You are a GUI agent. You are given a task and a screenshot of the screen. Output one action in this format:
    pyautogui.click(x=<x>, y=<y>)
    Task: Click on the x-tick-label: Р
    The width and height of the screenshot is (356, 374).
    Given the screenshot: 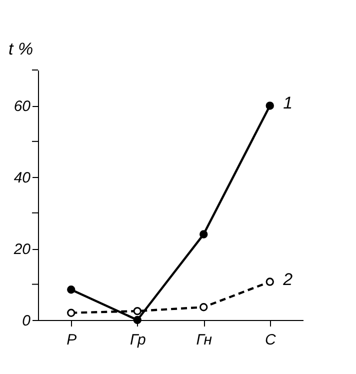 What is the action you would take?
    pyautogui.click(x=71, y=340)
    